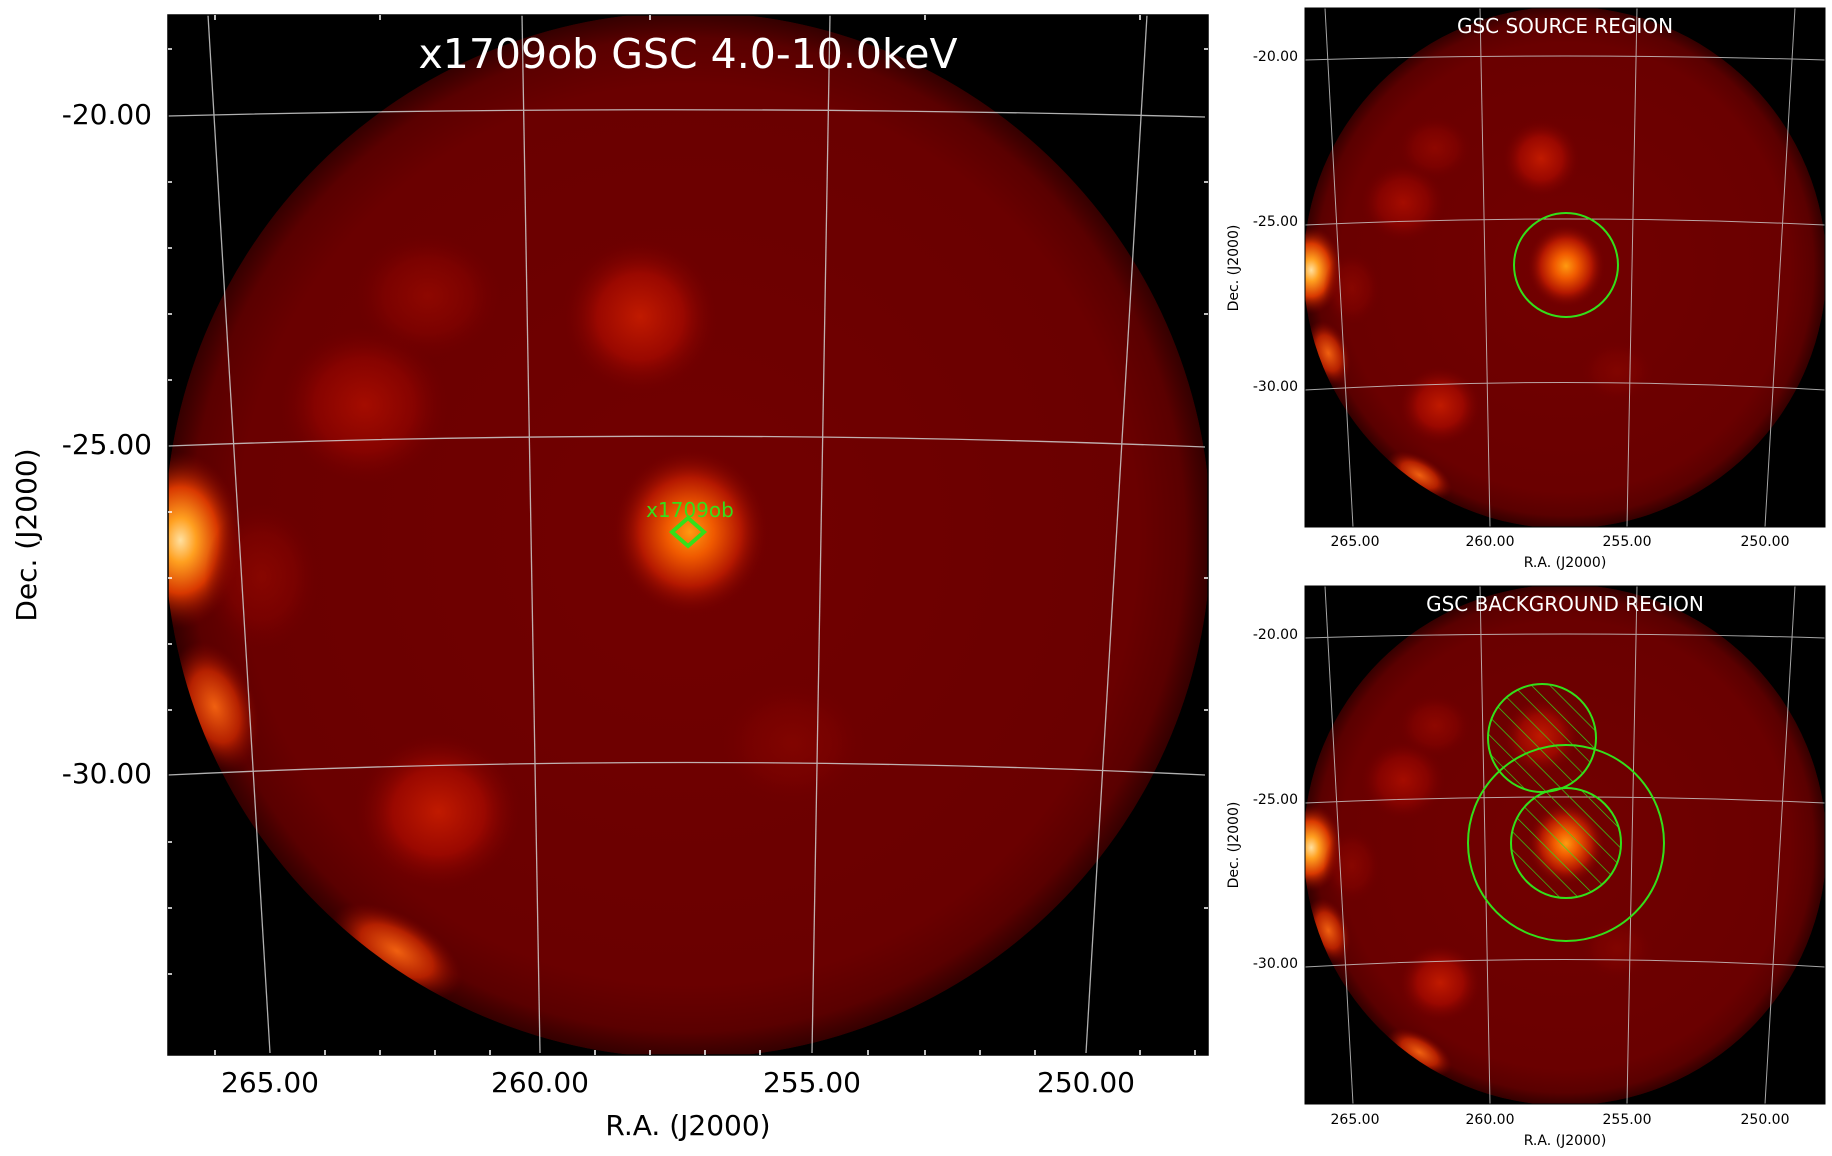 This screenshot has height=1156, width=1832. Describe the element at coordinates (1565, 604) in the screenshot. I see `background-panel-title: GSC BACKGROUND REGION` at that location.